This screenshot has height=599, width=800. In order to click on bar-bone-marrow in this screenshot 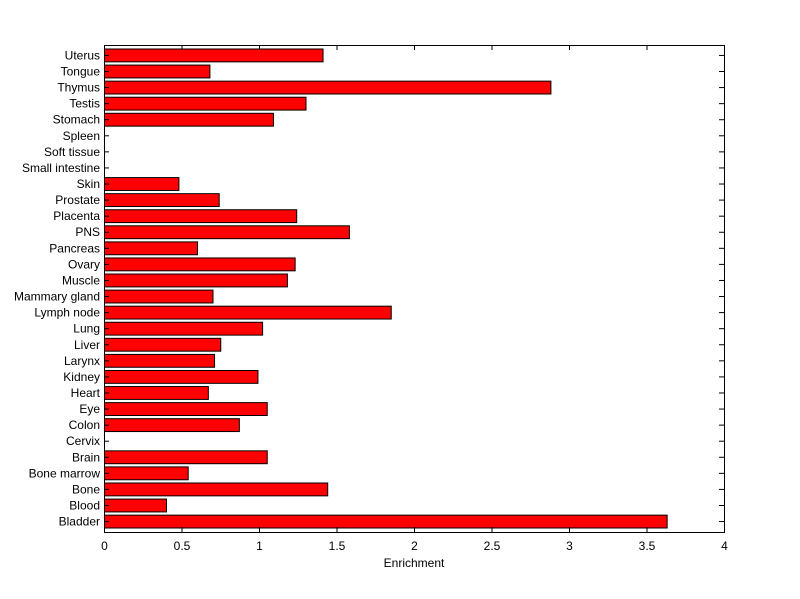, I will do `click(146, 473)`.